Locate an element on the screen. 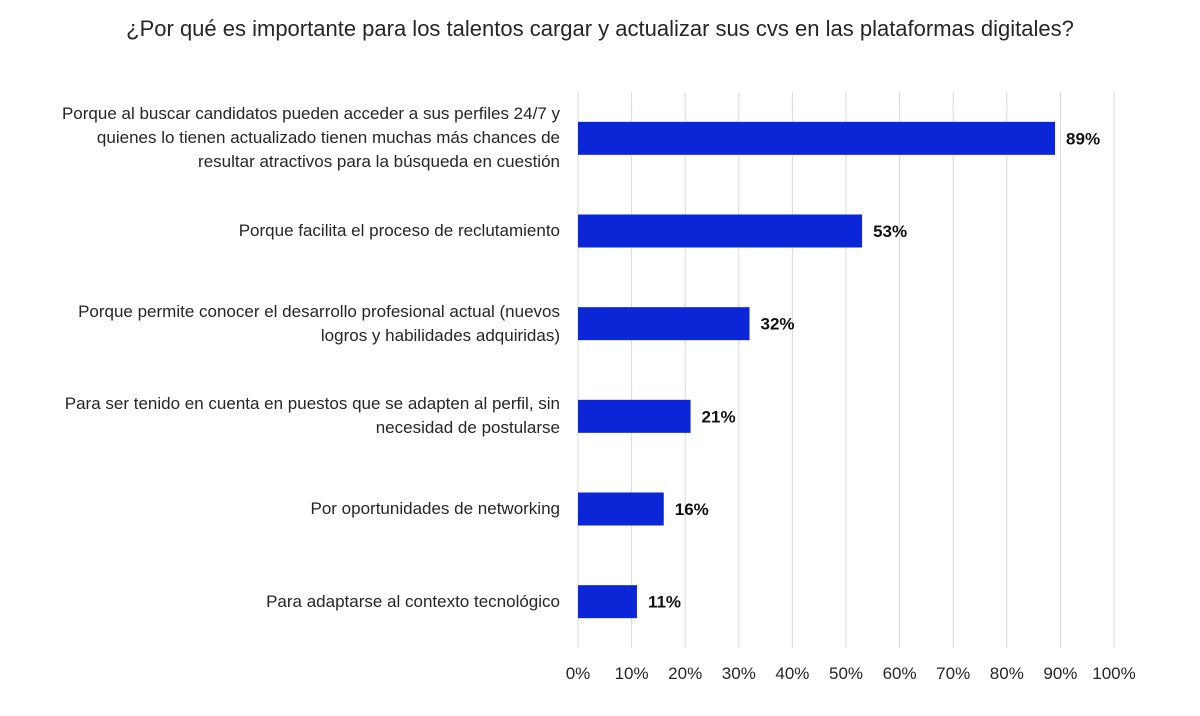 This screenshot has width=1200, height=716. data-label: 89% is located at coordinates (1083, 138).